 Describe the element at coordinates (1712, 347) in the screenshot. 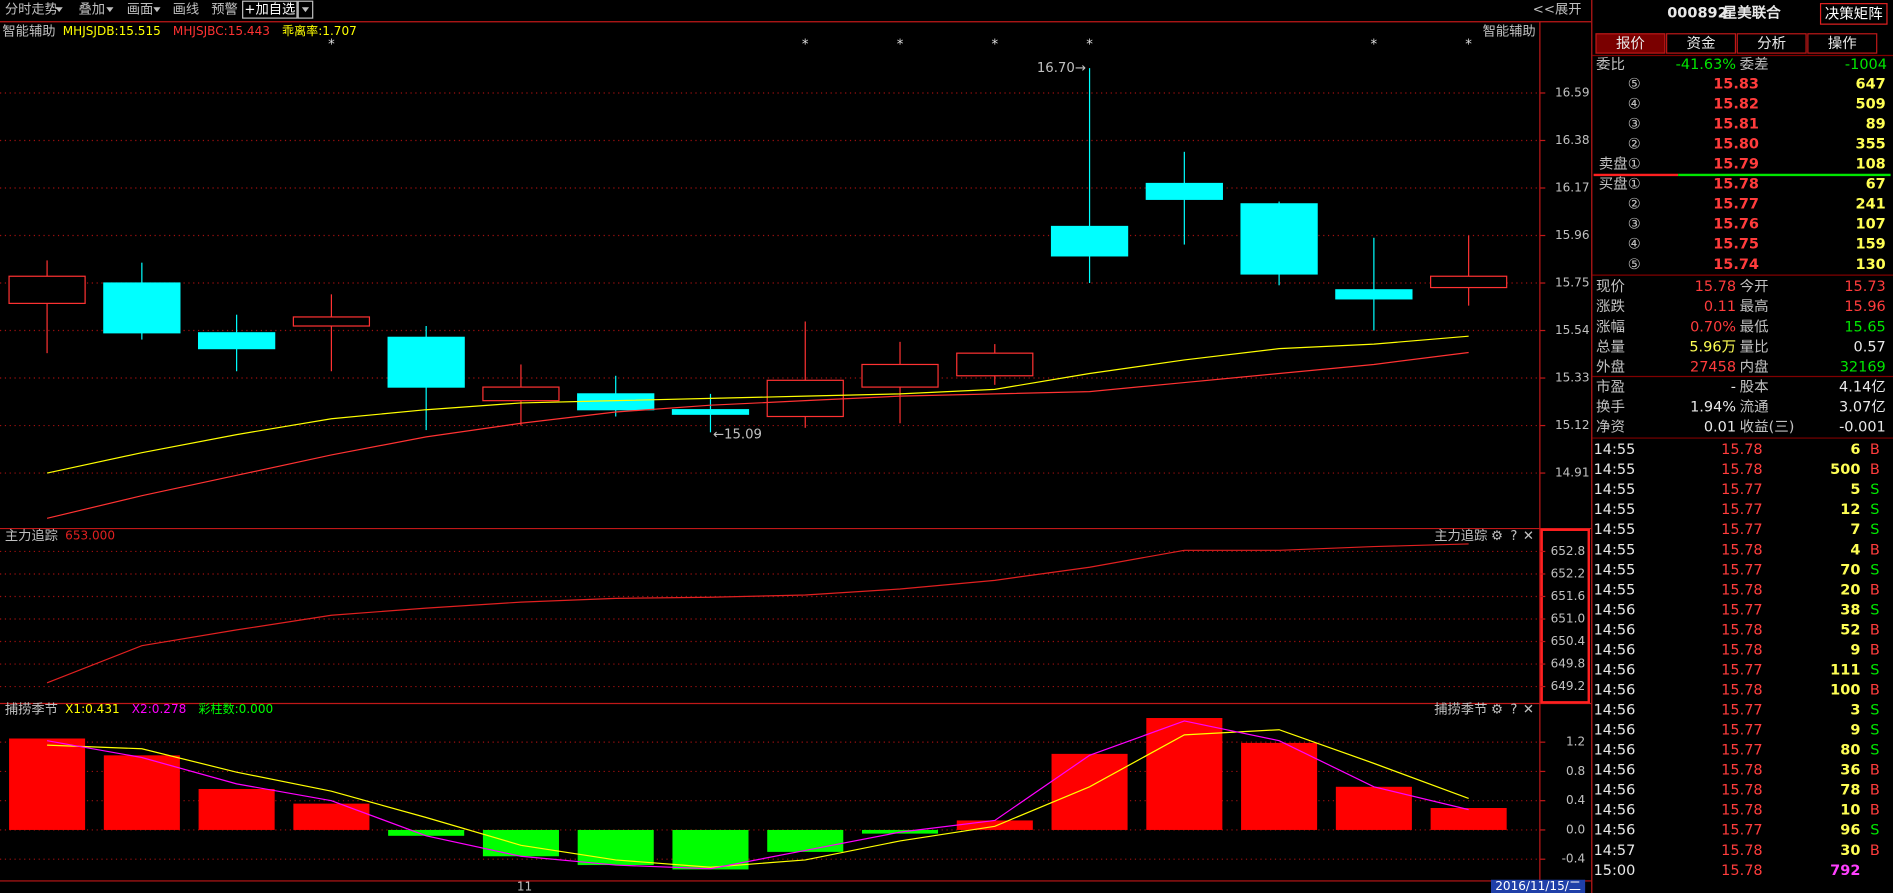

I see `stat-value: 5.96万` at that location.